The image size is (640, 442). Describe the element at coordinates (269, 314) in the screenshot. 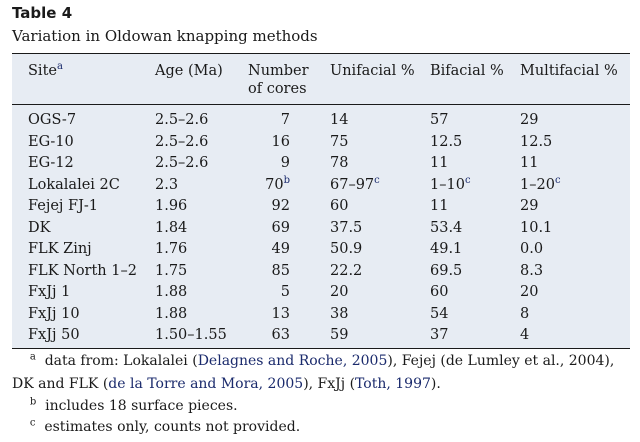

I see `cell-cores: 13` at that location.